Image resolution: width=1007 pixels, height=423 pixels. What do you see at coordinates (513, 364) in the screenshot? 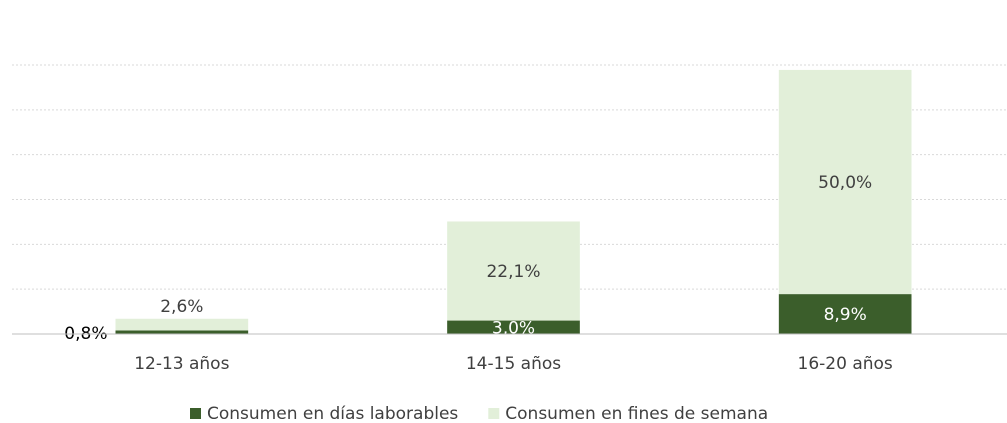
I see `x-tick-label: 14-15 años` at bounding box center [513, 364].